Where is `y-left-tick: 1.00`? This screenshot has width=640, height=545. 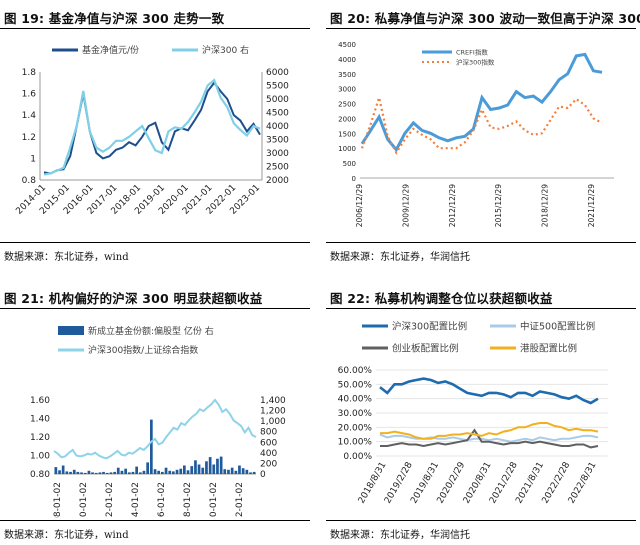
y-left-tick: 1.00 is located at coordinates (40, 457).